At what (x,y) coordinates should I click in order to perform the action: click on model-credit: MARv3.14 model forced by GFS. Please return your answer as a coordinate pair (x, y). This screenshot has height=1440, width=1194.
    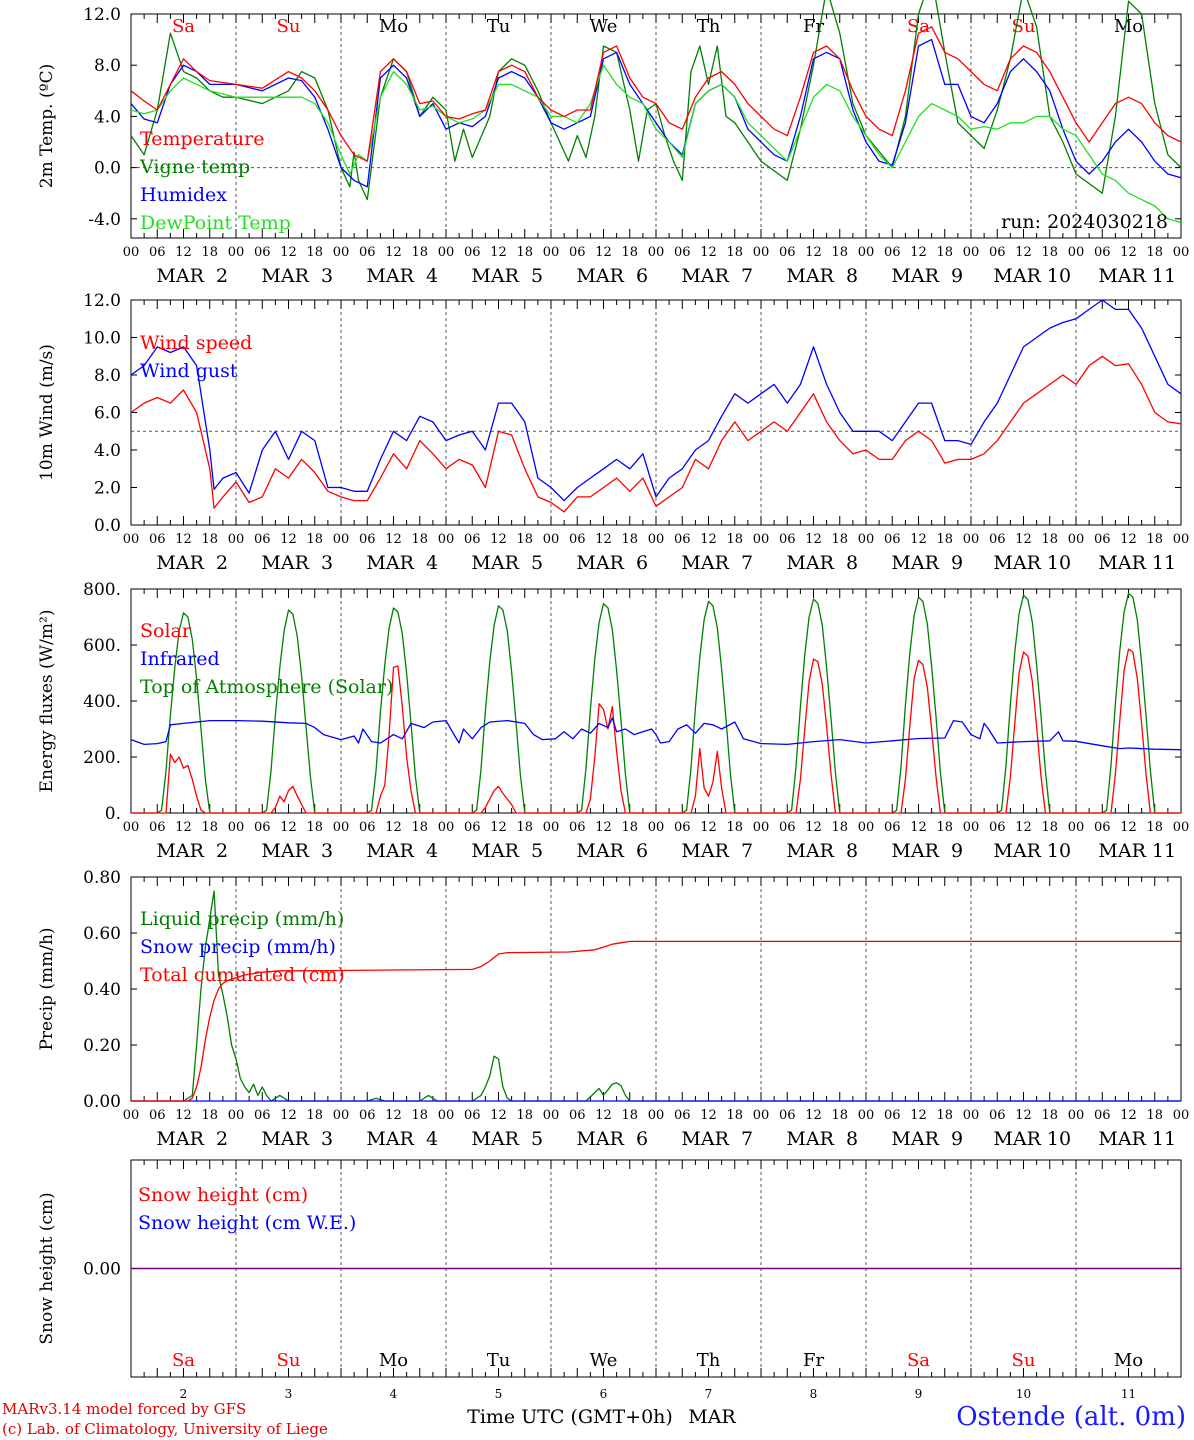
    Looking at the image, I should click on (124, 1409).